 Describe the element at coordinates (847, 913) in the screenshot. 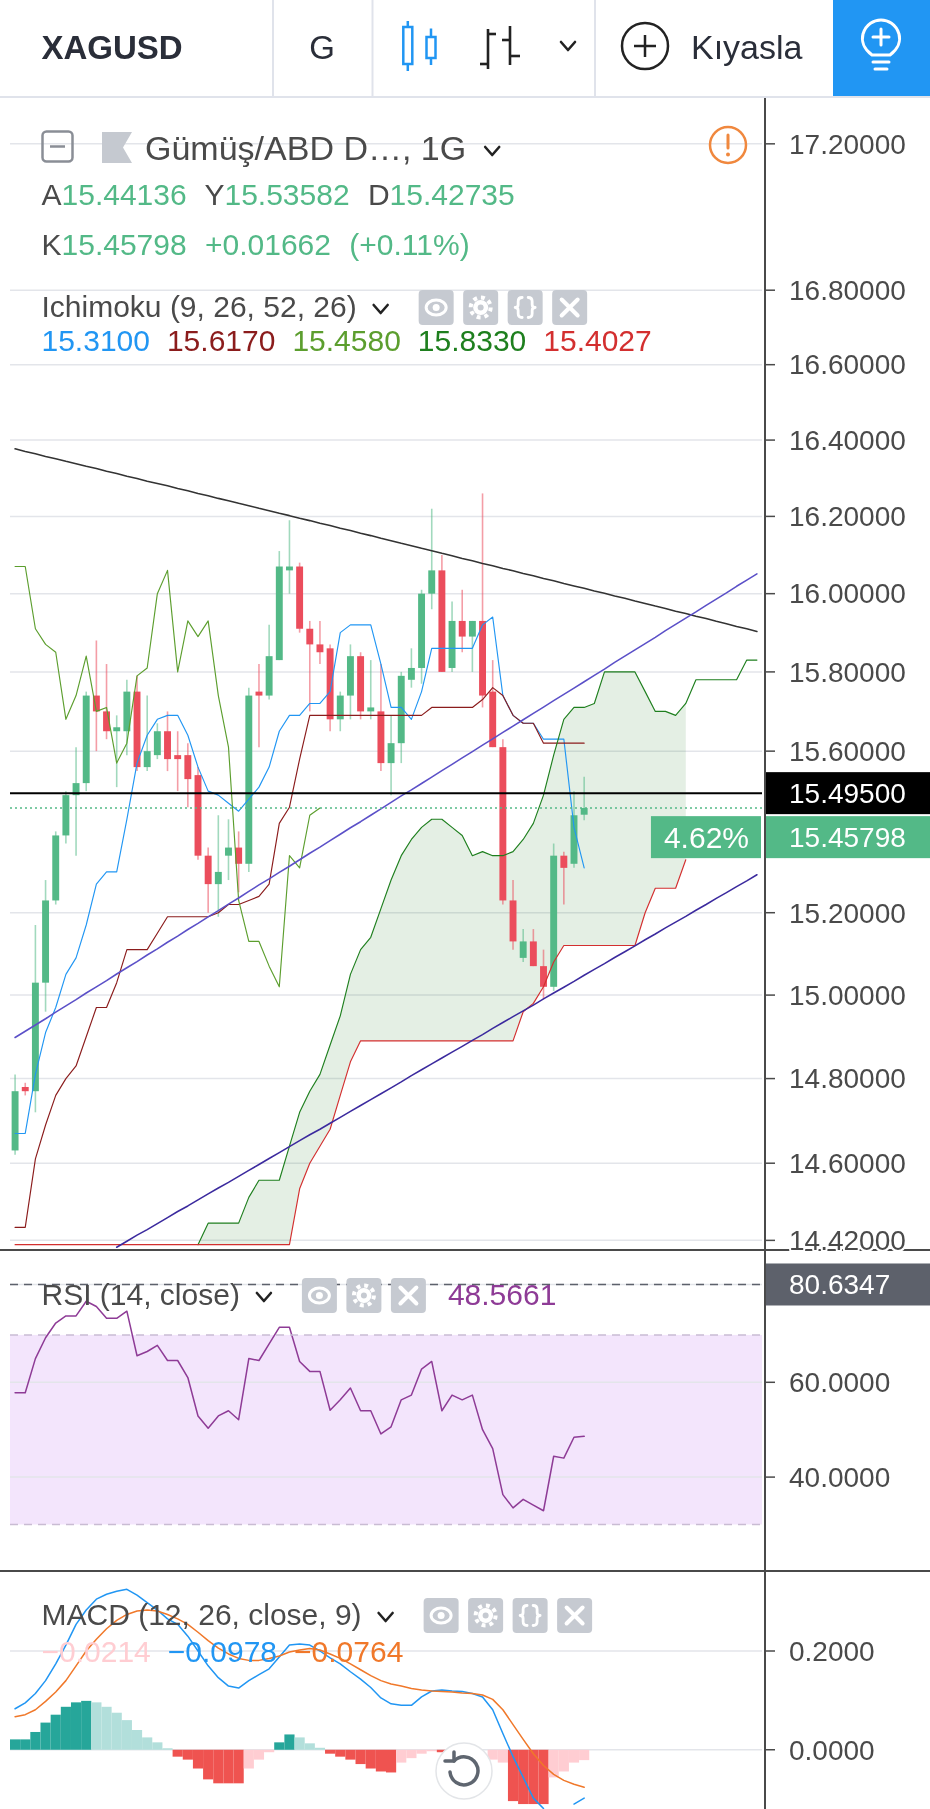

I see `y-tick-label: 15.20000` at that location.